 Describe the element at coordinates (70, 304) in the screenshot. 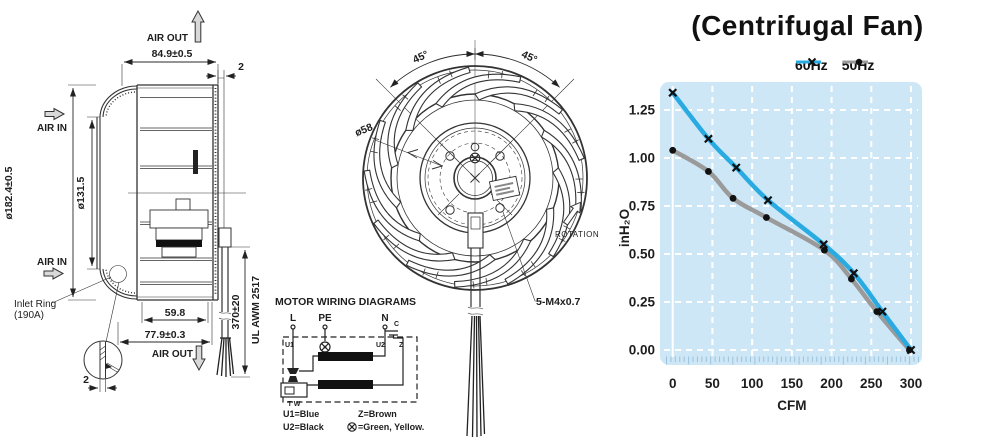

I see `inlet-ring-callout: Inlet Ring (190A)` at that location.